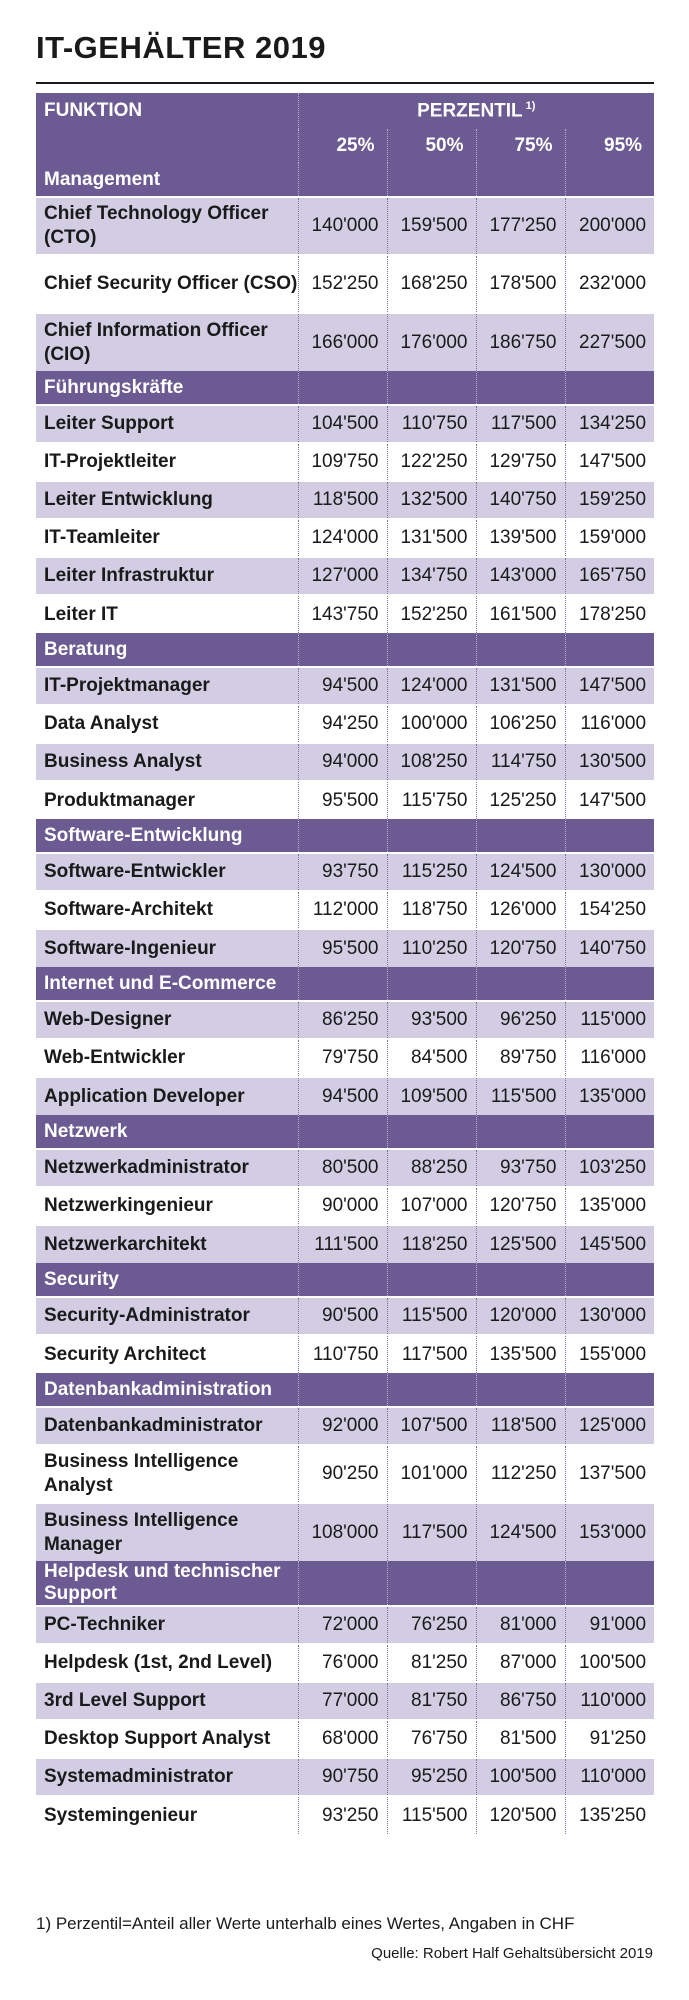  Describe the element at coordinates (431, 723) in the screenshot. I see `value-p50: 100'000` at that location.